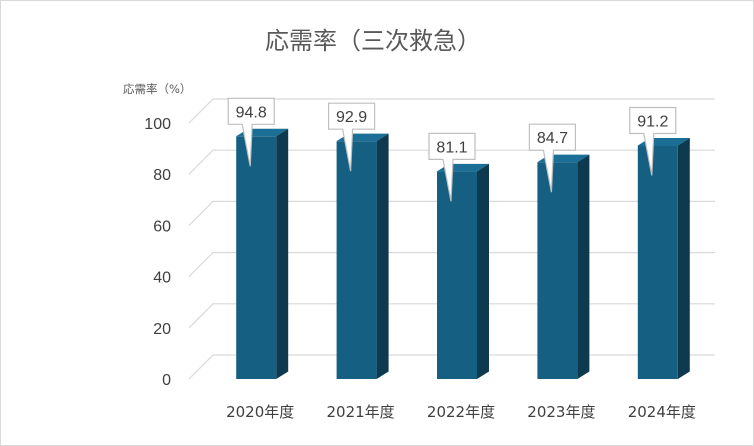 The height and width of the screenshot is (446, 754). What do you see at coordinates (162, 278) in the screenshot?
I see `y-tick-label-2: 40` at bounding box center [162, 278].